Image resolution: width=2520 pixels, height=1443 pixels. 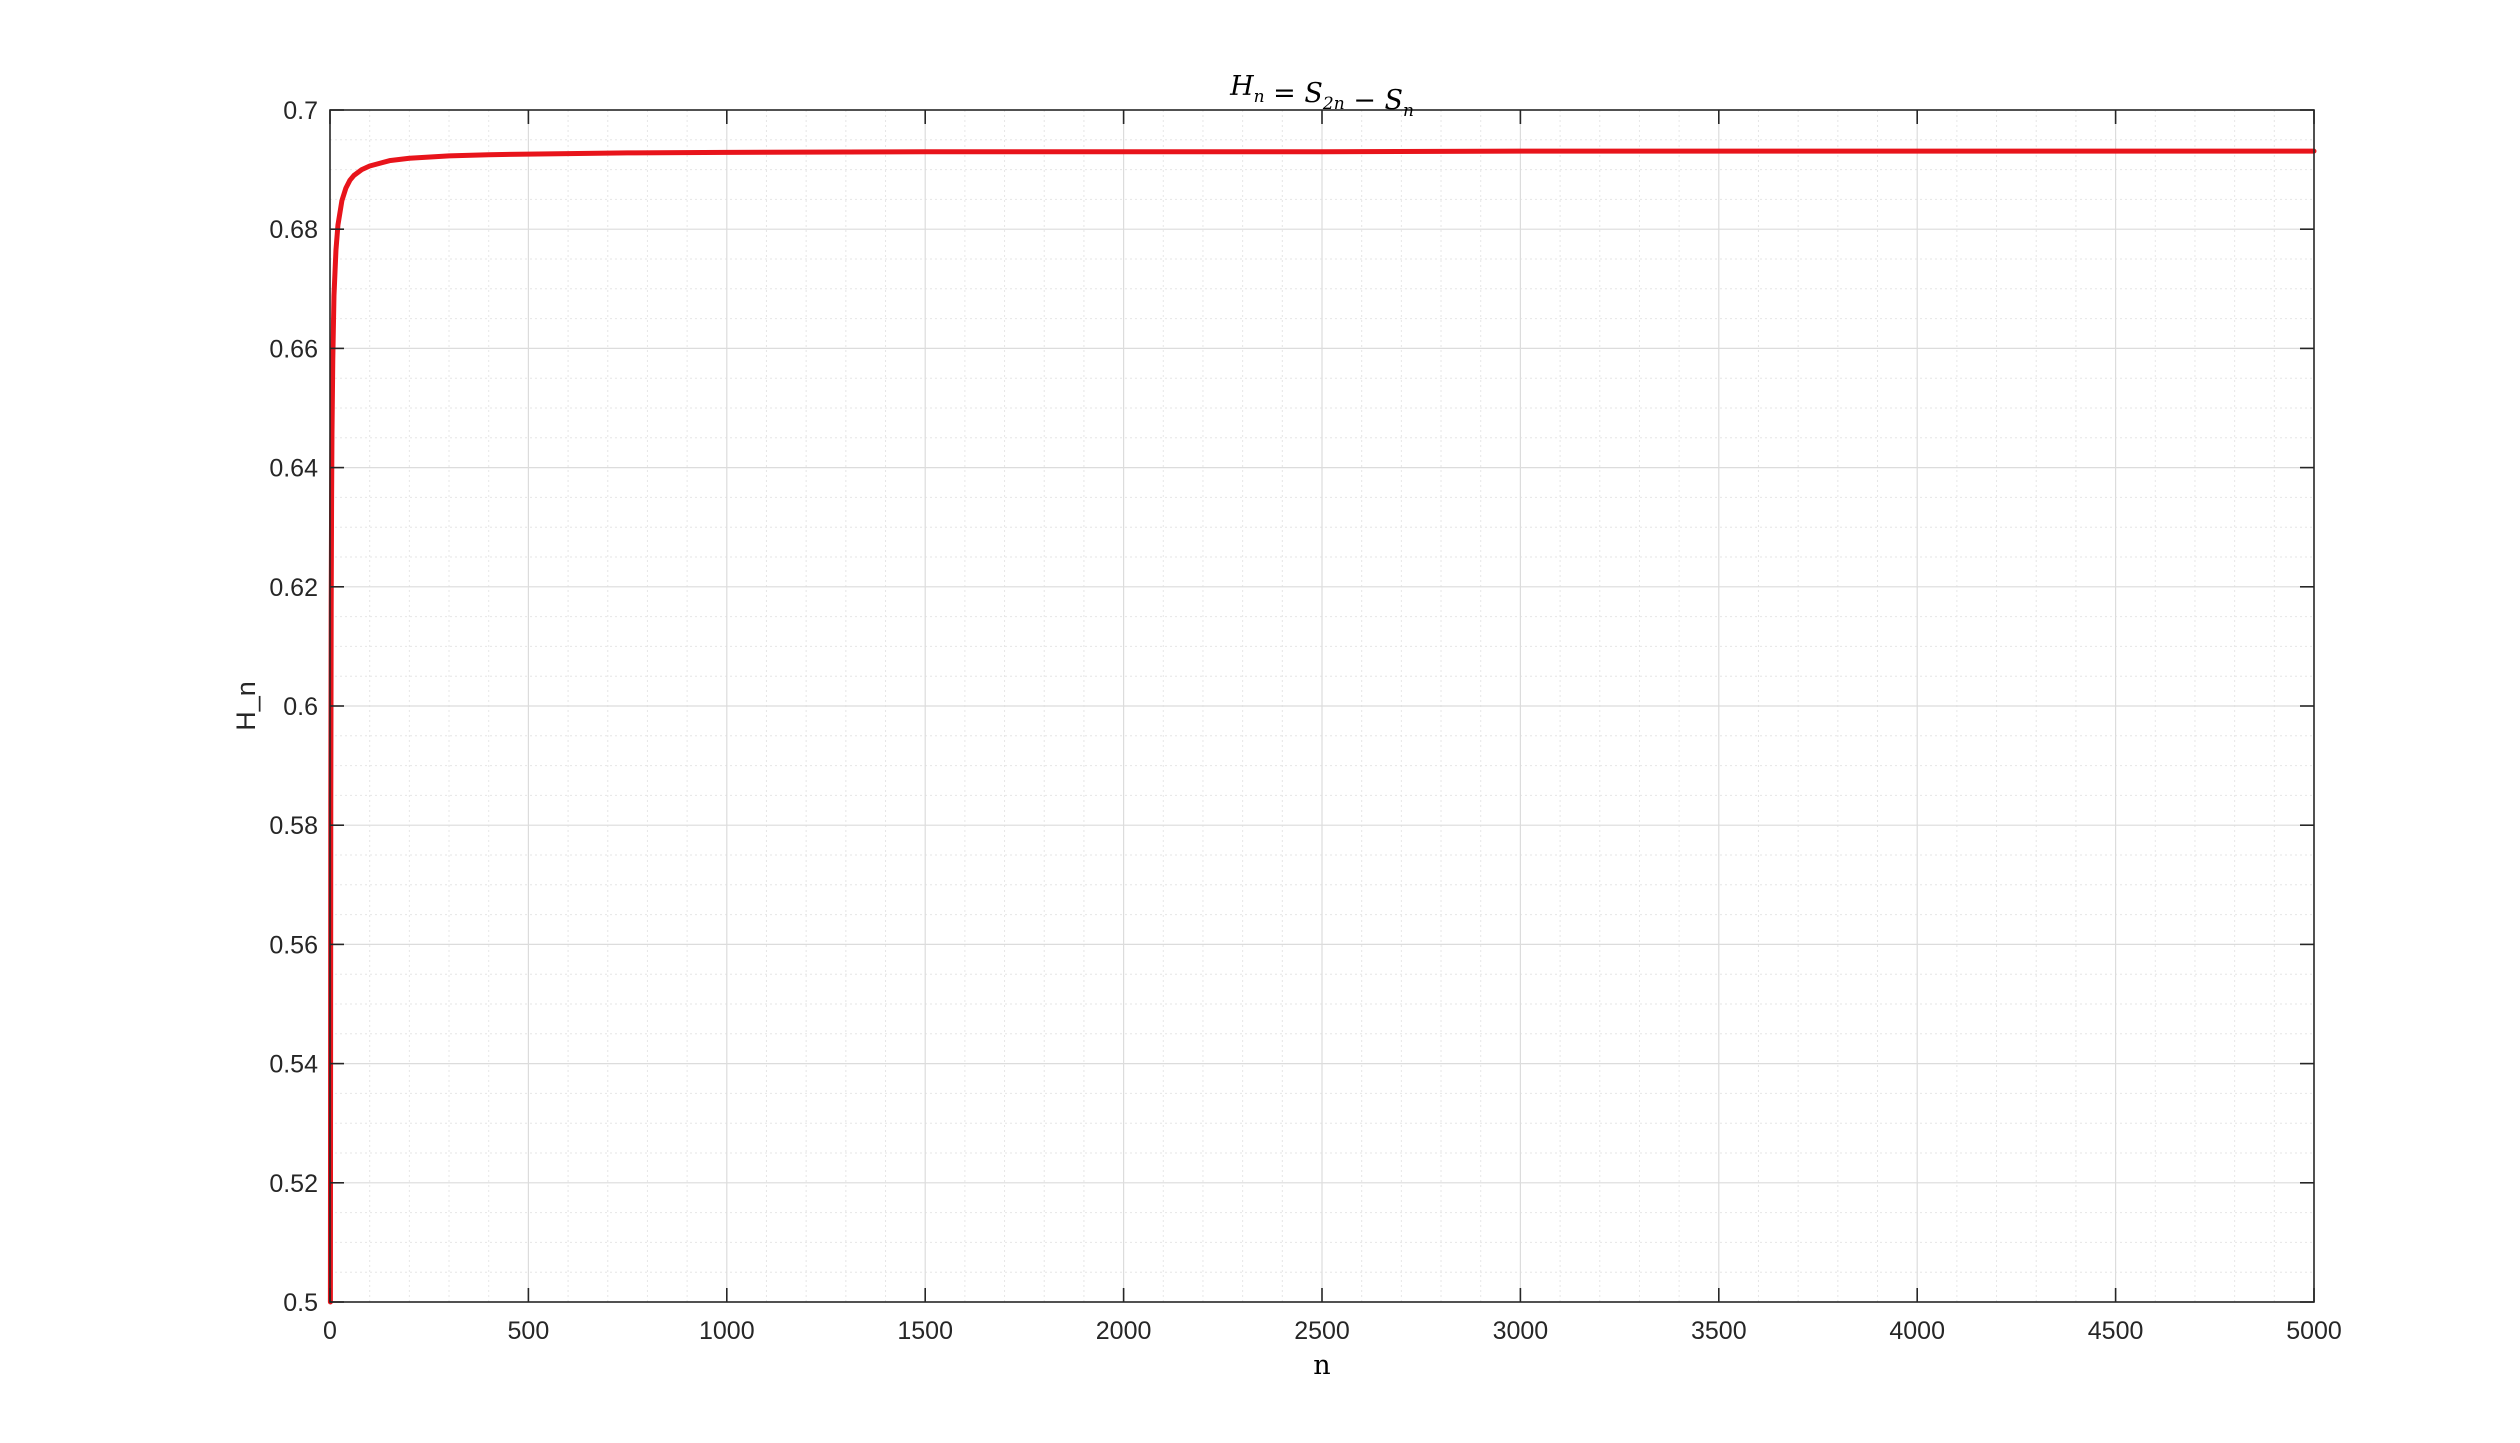 What do you see at coordinates (293, 1065) in the screenshot?
I see `y-tick-label: 0.54` at bounding box center [293, 1065].